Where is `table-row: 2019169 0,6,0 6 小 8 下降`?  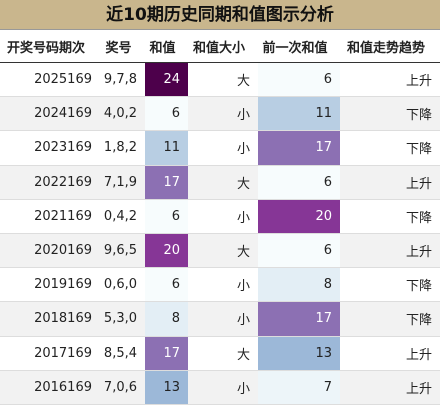 table-row: 2019169 0,6,0 6 小 8 下降 is located at coordinates (220, 285).